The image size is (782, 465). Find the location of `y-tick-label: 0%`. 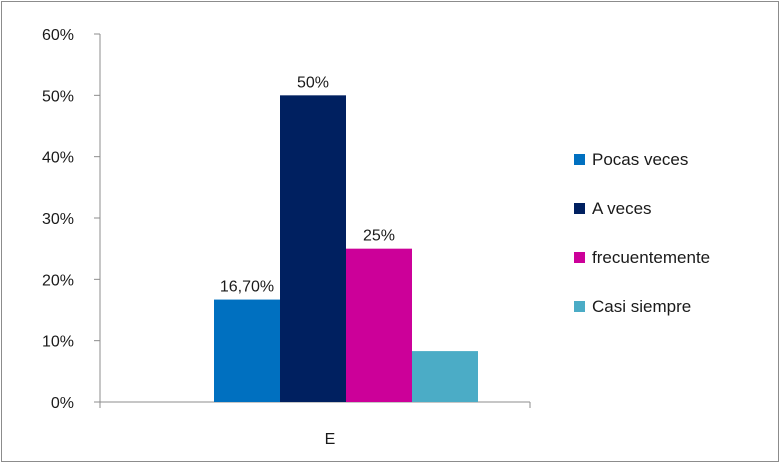

y-tick-label: 0% is located at coordinates (62, 403).